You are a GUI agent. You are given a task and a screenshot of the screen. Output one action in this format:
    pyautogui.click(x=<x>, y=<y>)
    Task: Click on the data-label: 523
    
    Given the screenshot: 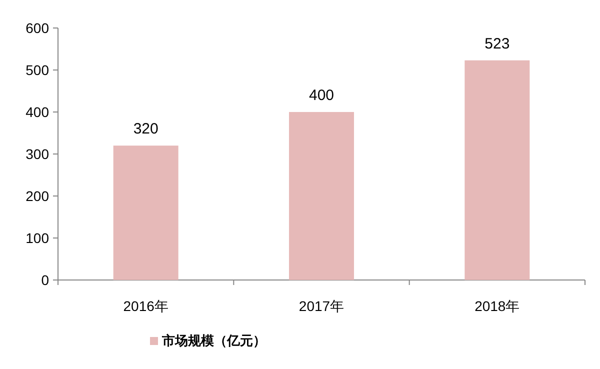 What is the action you would take?
    pyautogui.click(x=497, y=43)
    